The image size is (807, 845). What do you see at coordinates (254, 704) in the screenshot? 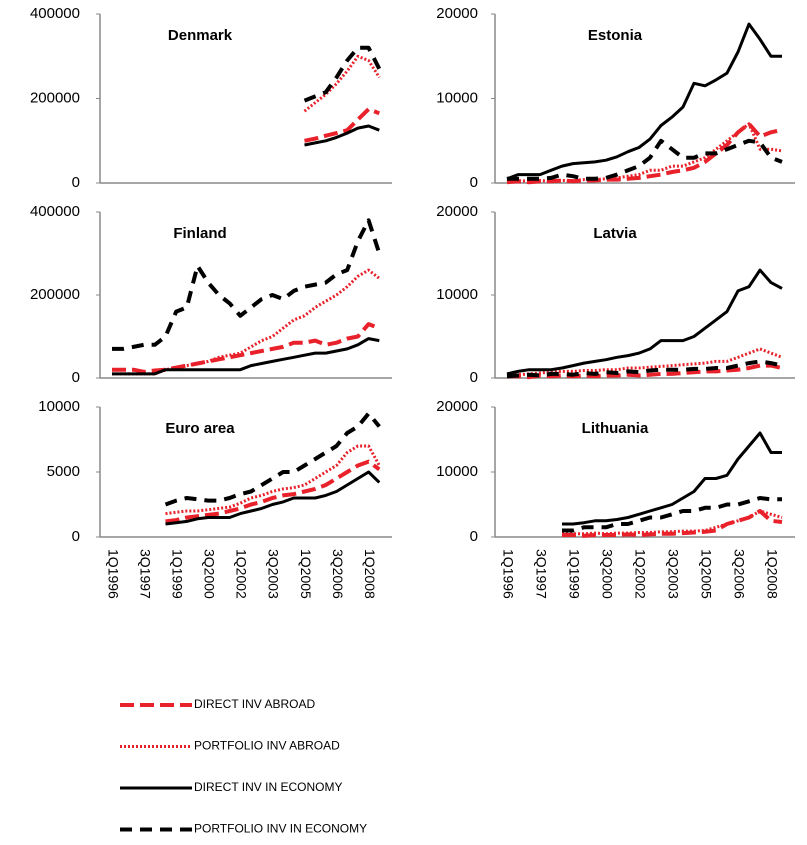
I see `legend-label: DIRECT INV ABROAD` at bounding box center [254, 704].